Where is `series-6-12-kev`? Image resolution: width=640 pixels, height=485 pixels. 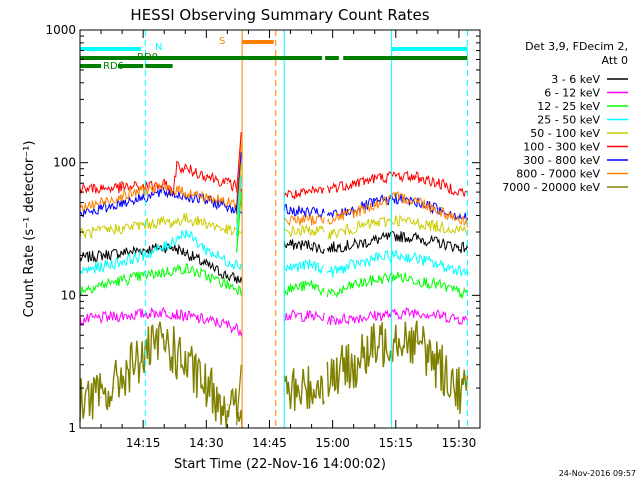
series-6-12-kev is located at coordinates (273, 321).